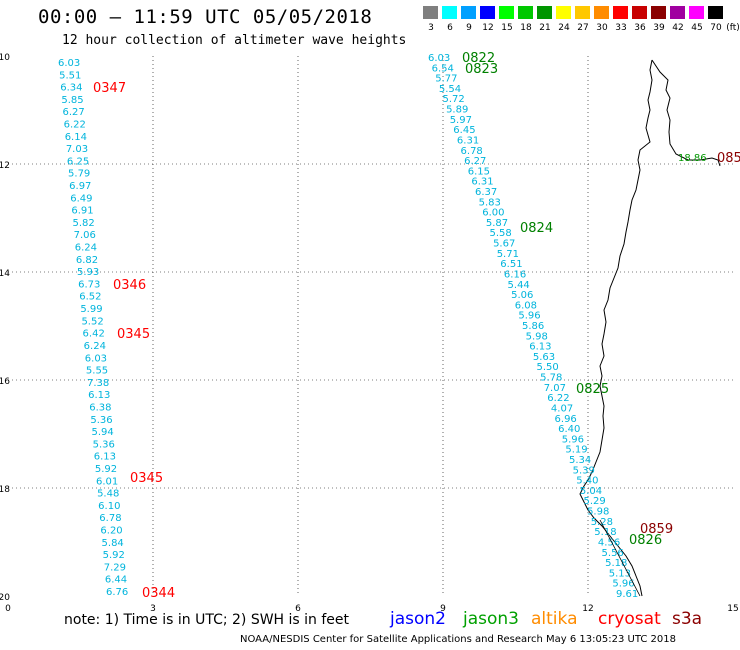 This screenshot has width=740, height=650. What do you see at coordinates (692, 158) in the screenshot?
I see `wave-height-value: 18.86` at bounding box center [692, 158].